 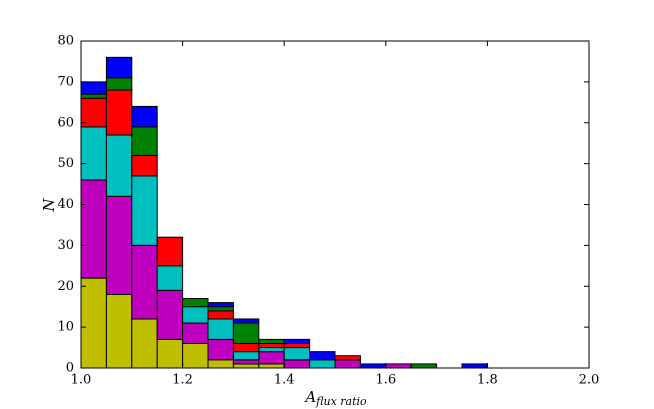 What do you see at coordinates (65, 245) in the screenshot?
I see `y-tick-label: 30` at bounding box center [65, 245].